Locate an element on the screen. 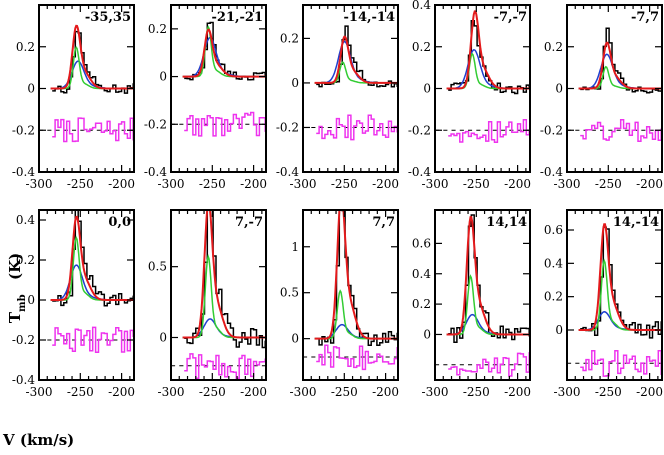  panel-offset-label: -21,-21 is located at coordinates (238, 17).